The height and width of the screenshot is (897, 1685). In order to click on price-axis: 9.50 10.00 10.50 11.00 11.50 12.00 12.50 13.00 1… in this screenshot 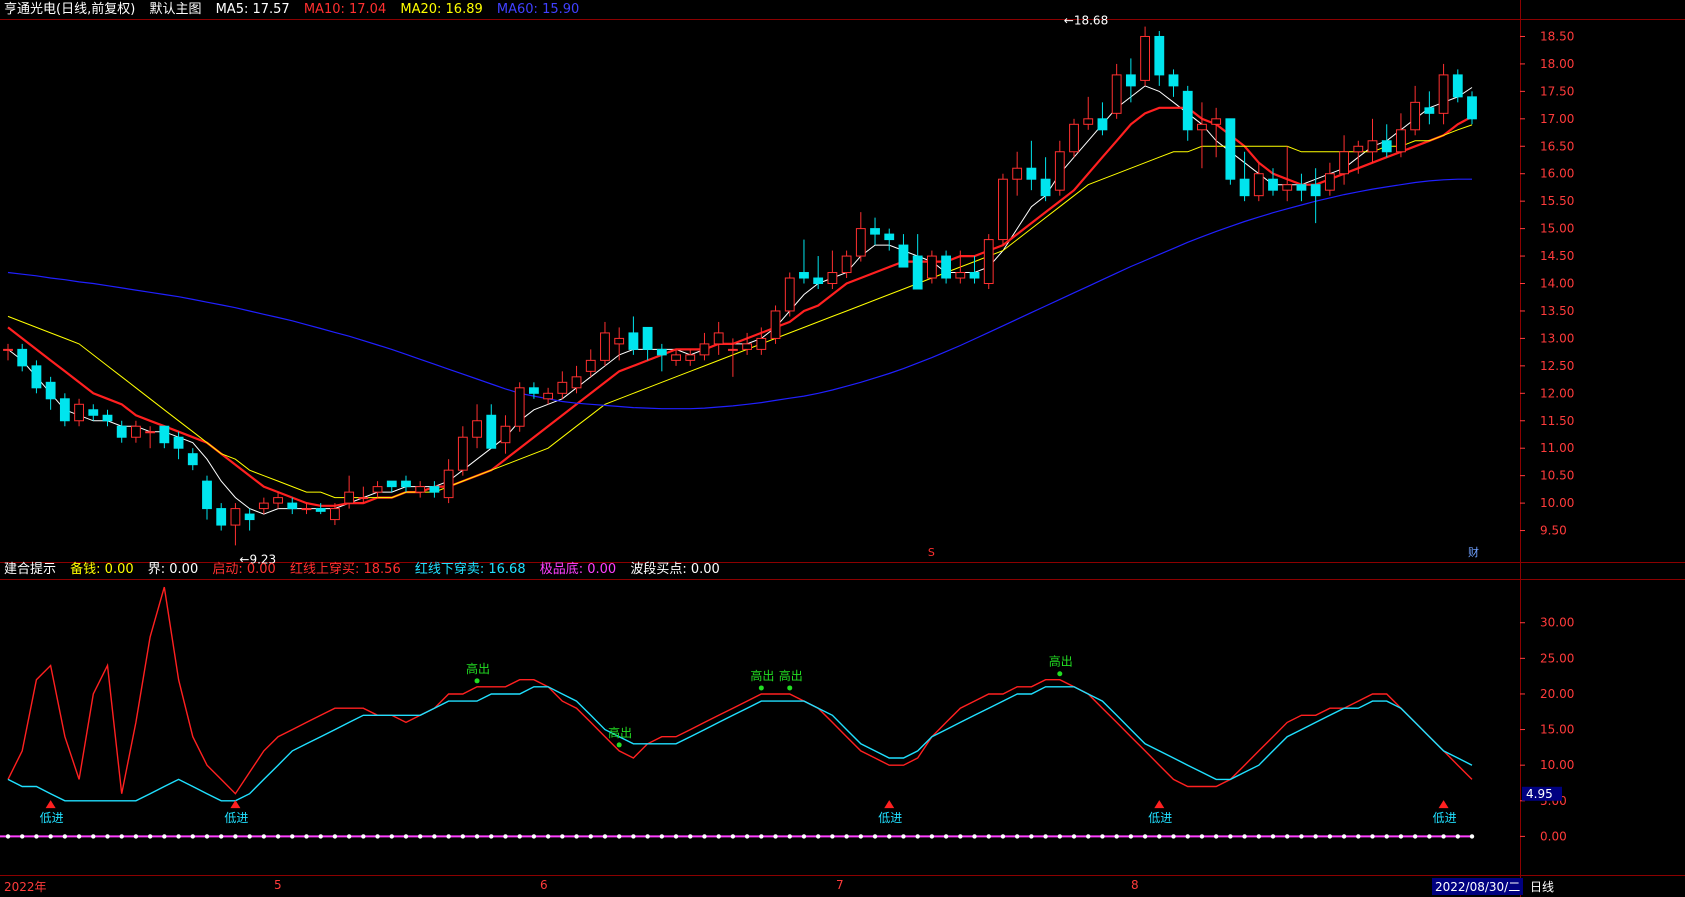, I will do `click(1547, 436)`.